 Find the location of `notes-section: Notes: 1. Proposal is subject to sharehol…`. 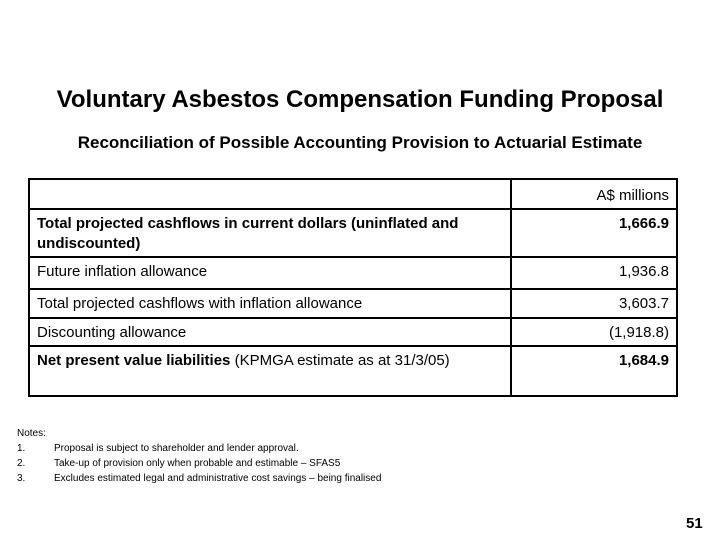

notes-section: Notes: 1. Proposal is subject to sharehol… is located at coordinates (199, 456).